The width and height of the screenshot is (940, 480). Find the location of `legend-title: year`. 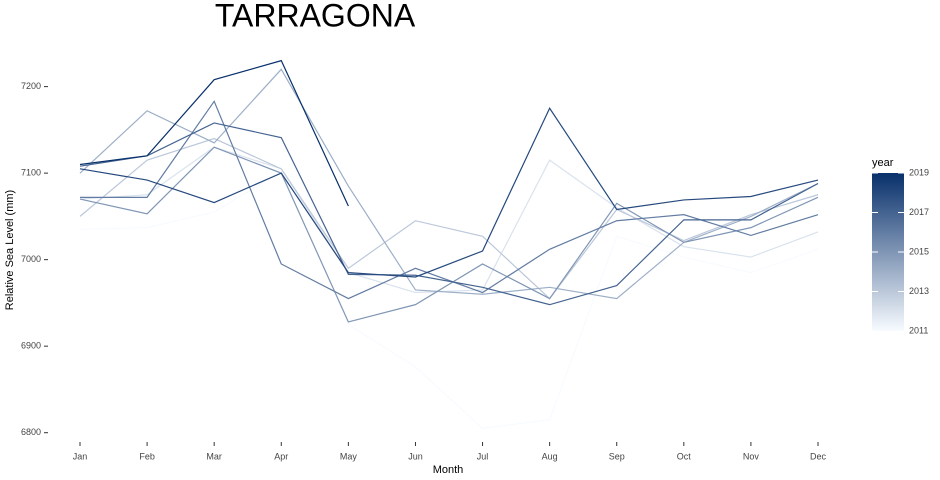

legend-title: year is located at coordinates (883, 163).